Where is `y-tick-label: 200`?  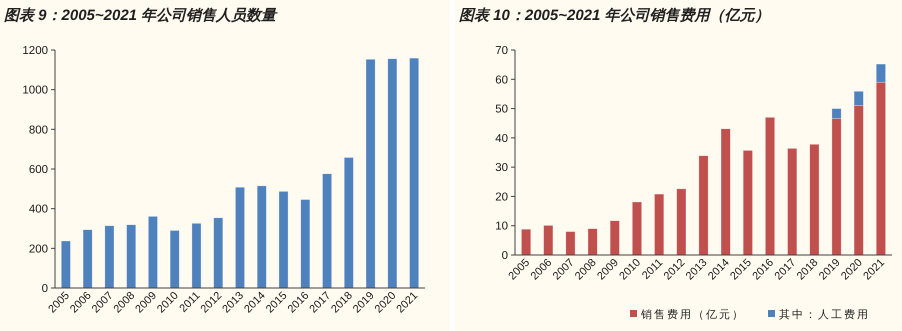
y-tick-label: 200 is located at coordinates (38, 249).